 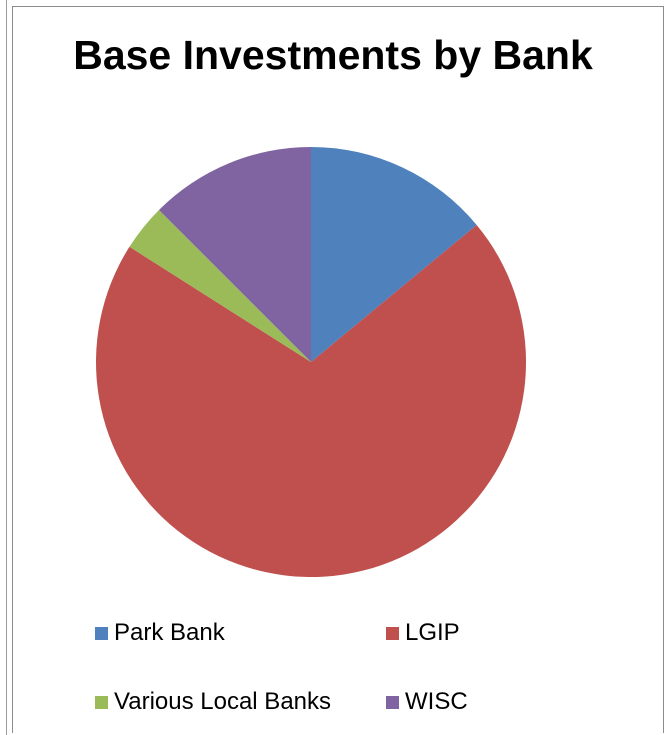 What do you see at coordinates (6, 367) in the screenshot?
I see `left-border-line` at bounding box center [6, 367].